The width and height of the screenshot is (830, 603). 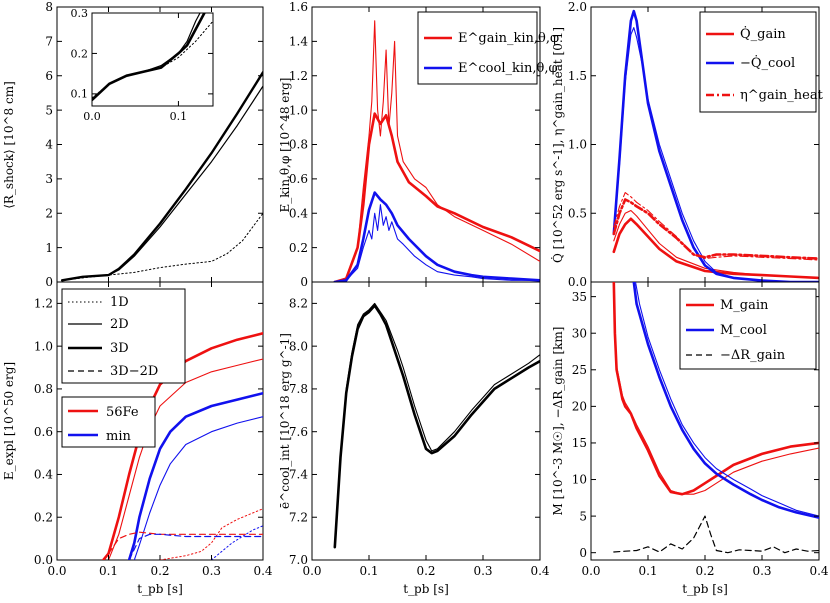 What do you see at coordinates (743, 330) in the screenshot?
I see `legend-label-mcool: M_cool` at bounding box center [743, 330].